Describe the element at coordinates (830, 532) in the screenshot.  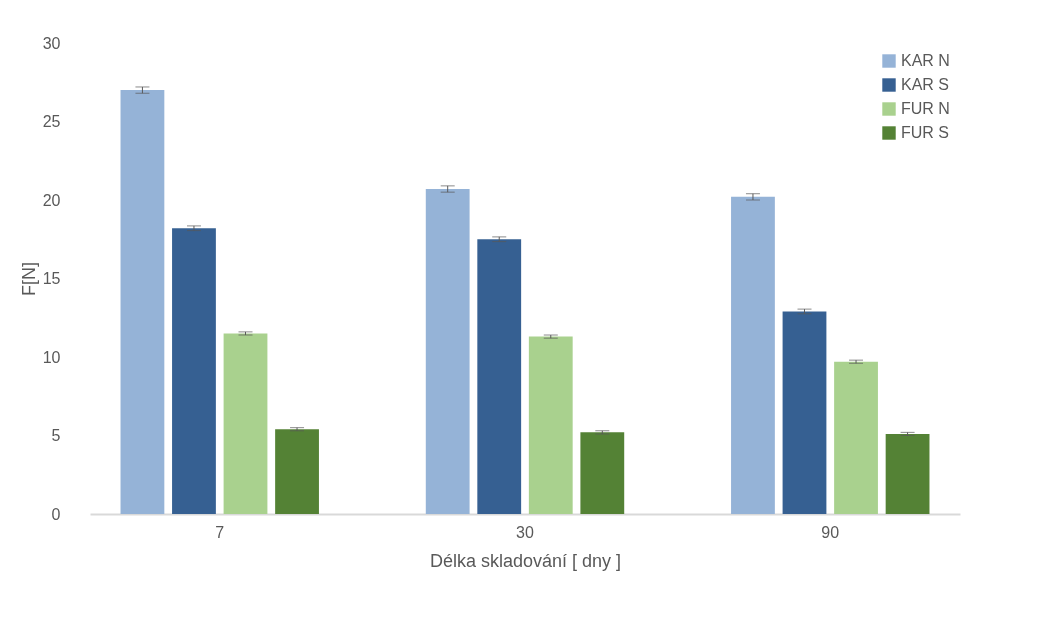
I see `x-tick-label: 90` at that location.